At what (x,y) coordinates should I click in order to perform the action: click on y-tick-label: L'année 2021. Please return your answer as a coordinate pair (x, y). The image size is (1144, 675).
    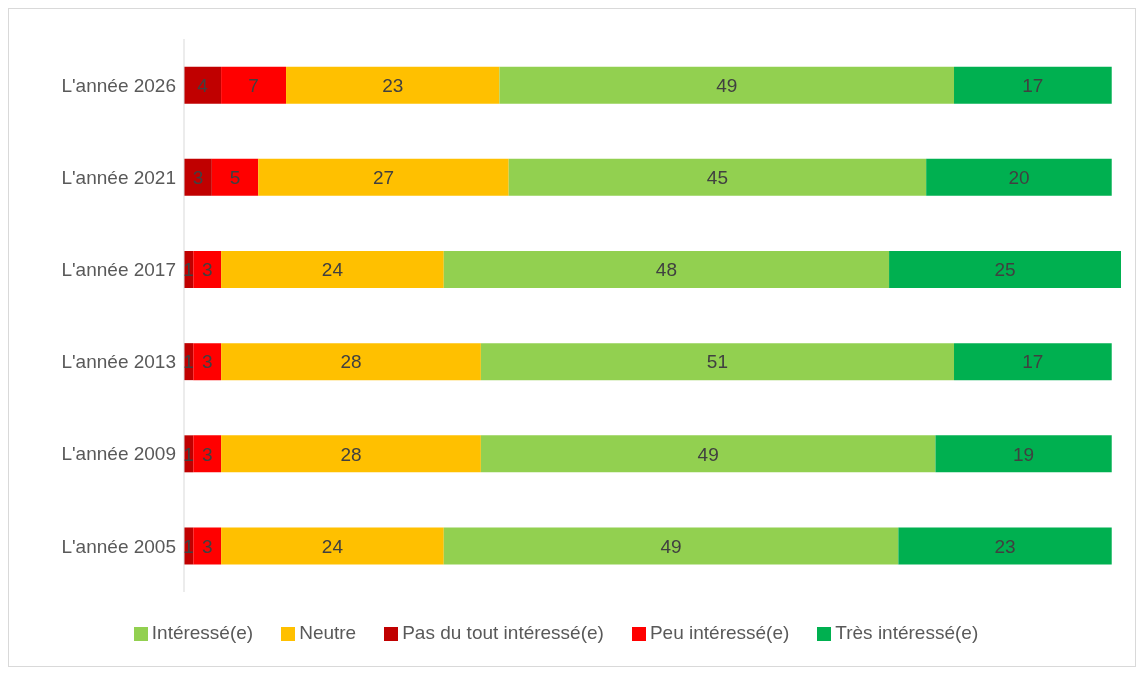
    Looking at the image, I should click on (118, 177).